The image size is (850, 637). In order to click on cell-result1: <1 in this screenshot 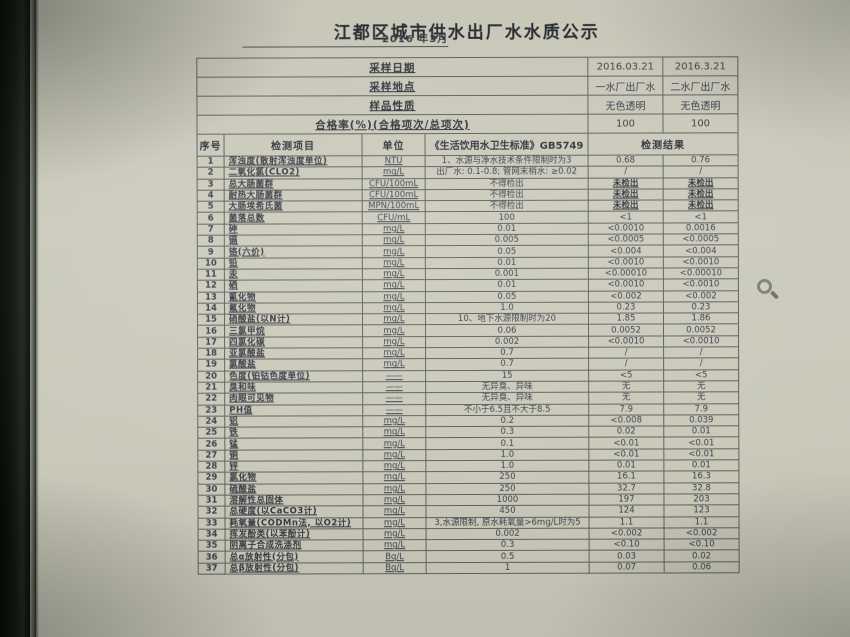, I will do `click(626, 217)`.